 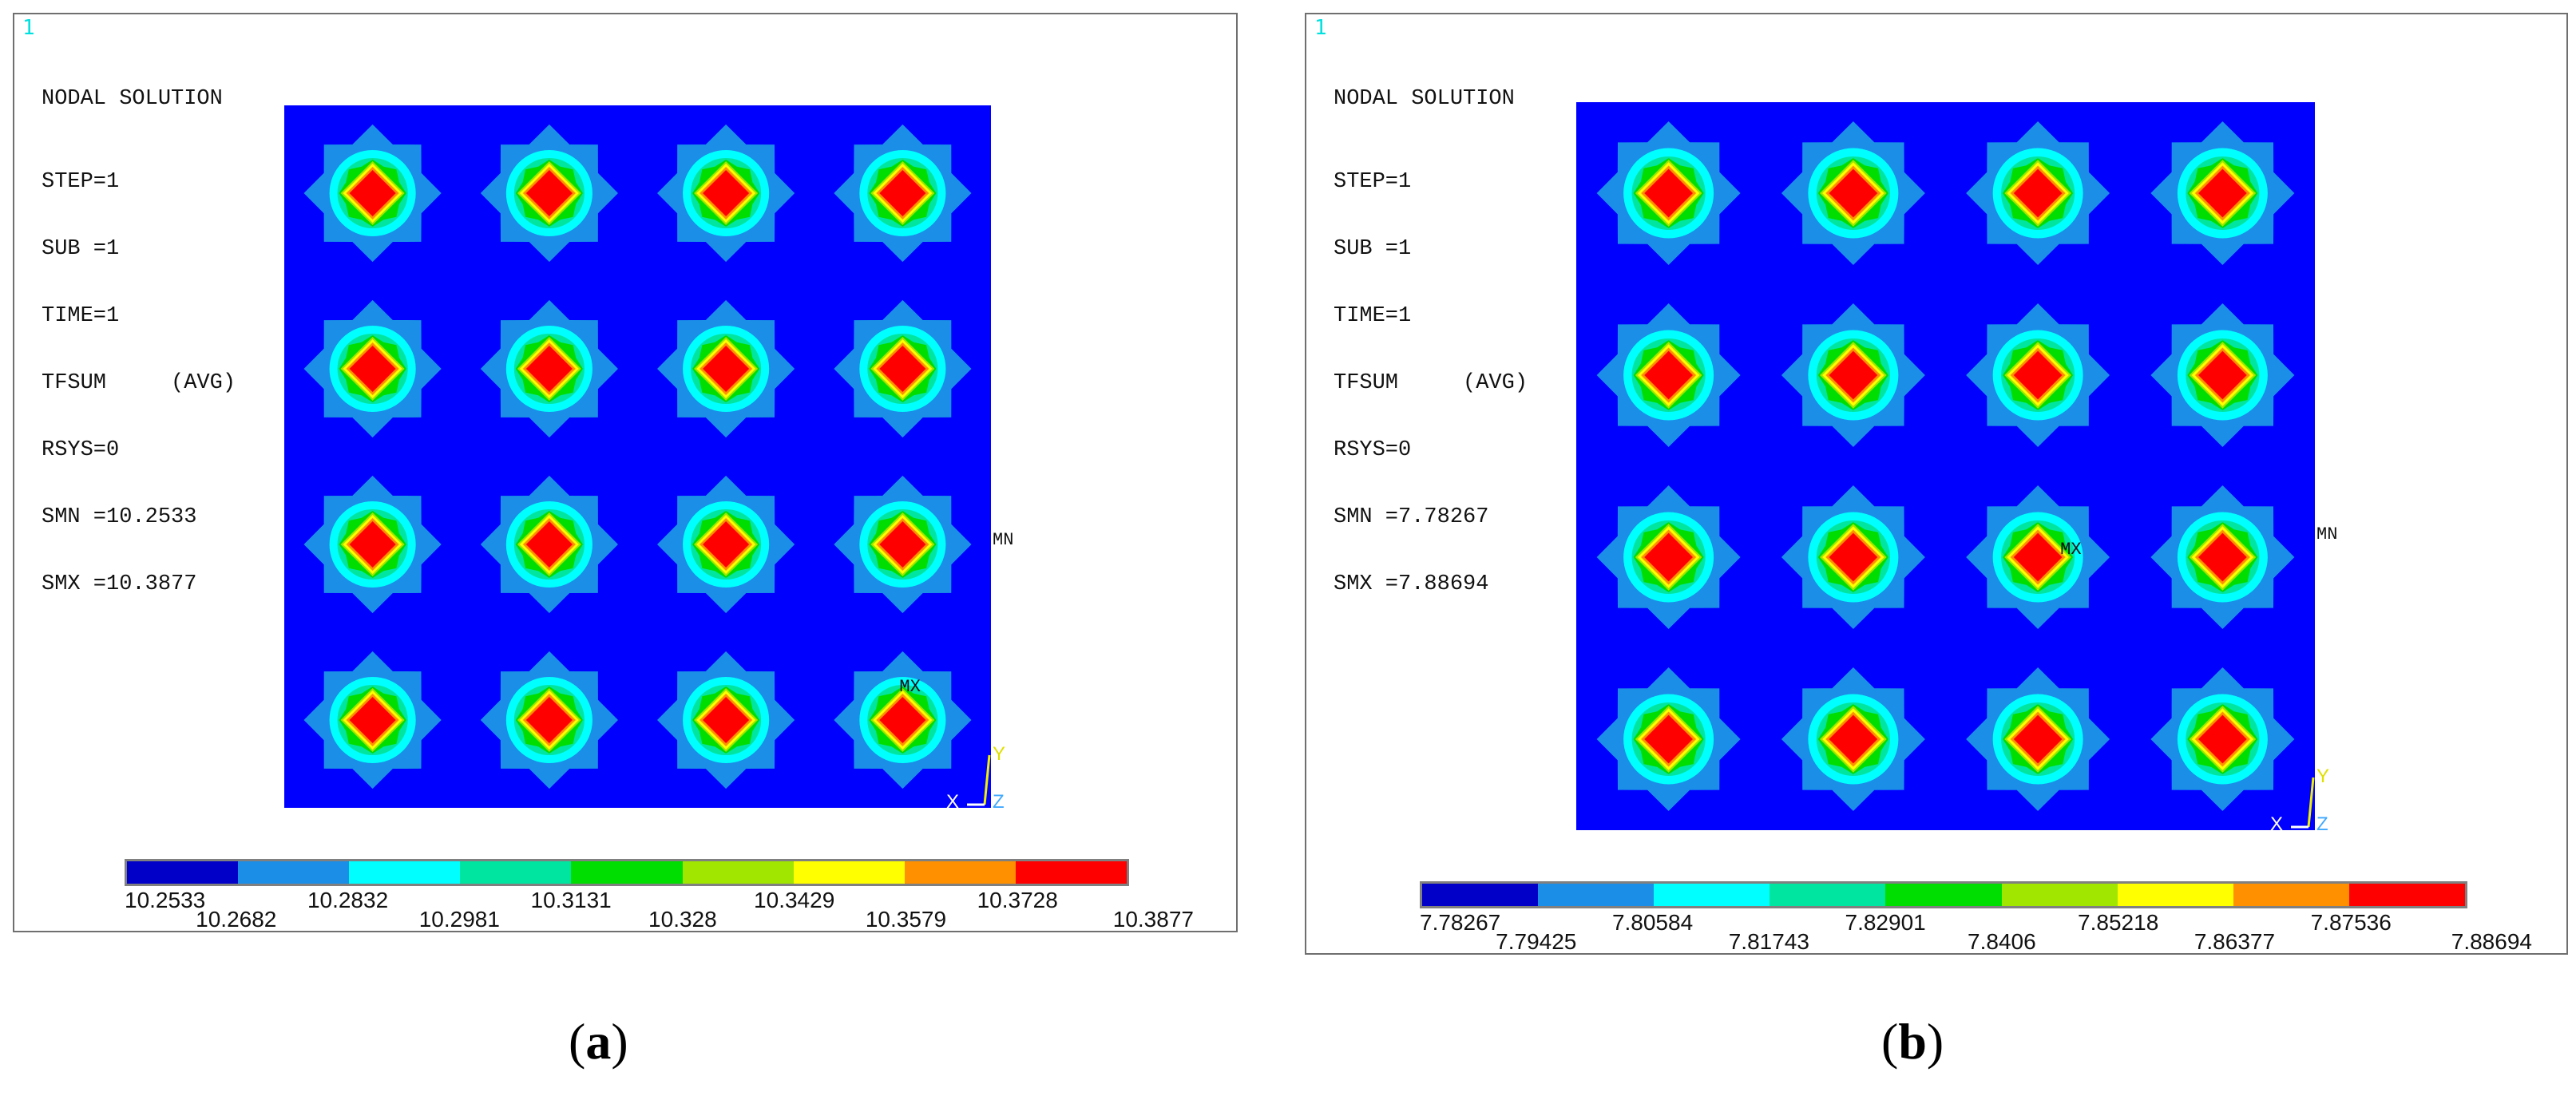 I want to click on legend-label: 7.85218, so click(x=2118, y=922).